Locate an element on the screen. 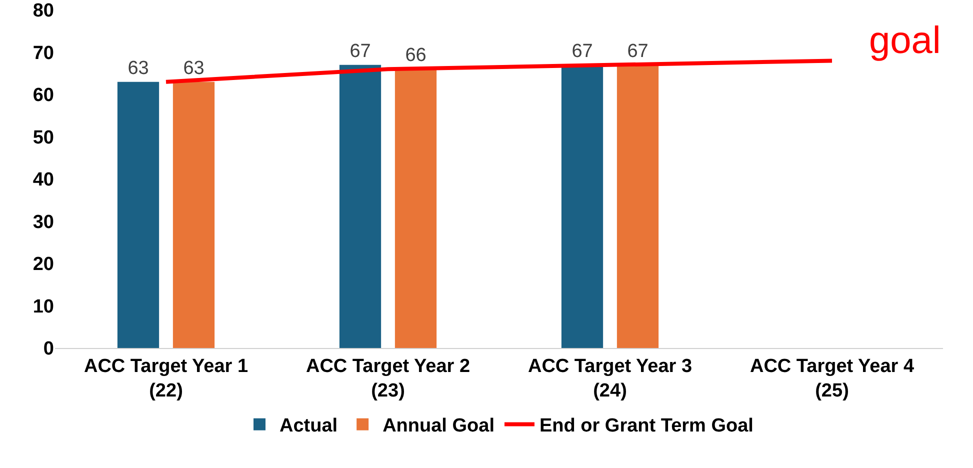  y-tick-label: 60 is located at coordinates (43, 95).